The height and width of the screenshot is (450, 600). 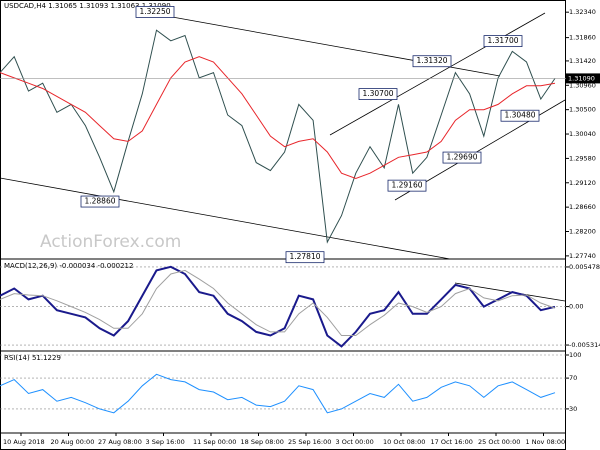 What do you see at coordinates (582, 61) in the screenshot?
I see `y-tick-label: 1.31420` at bounding box center [582, 61].